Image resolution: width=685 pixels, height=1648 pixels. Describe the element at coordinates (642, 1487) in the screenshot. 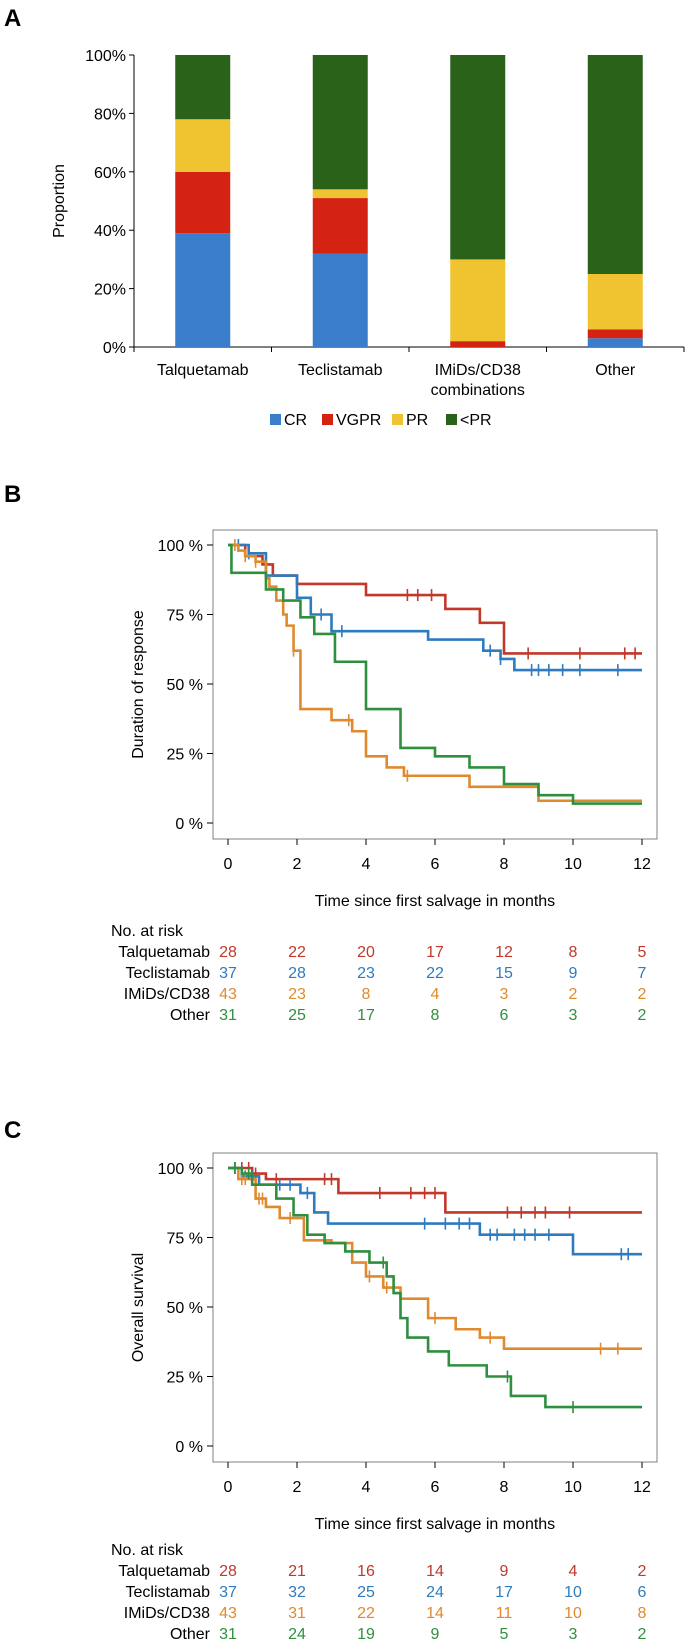

I see `x-tick-label: 12` at that location.